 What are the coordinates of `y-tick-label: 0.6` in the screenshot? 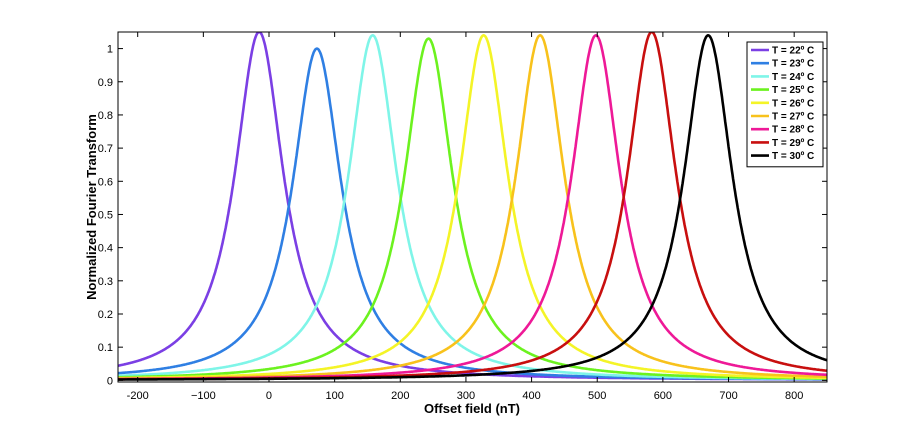 It's located at (105, 182).